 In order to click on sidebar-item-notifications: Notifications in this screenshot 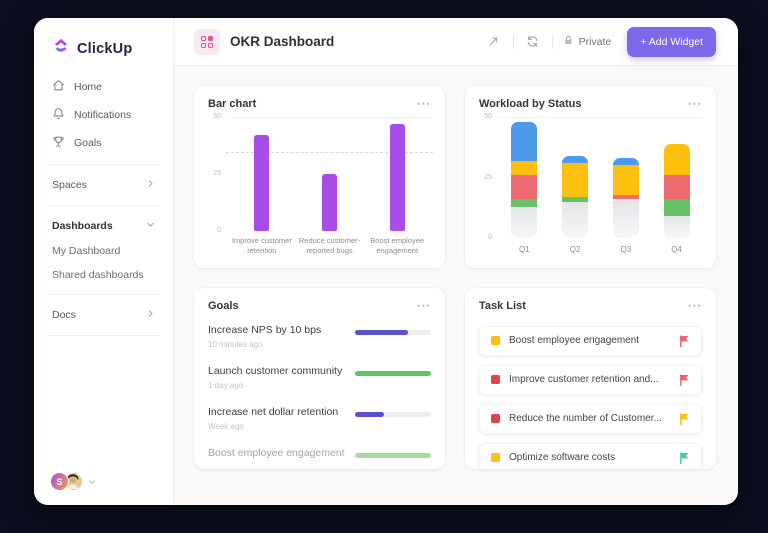, I will do `click(103, 115)`.